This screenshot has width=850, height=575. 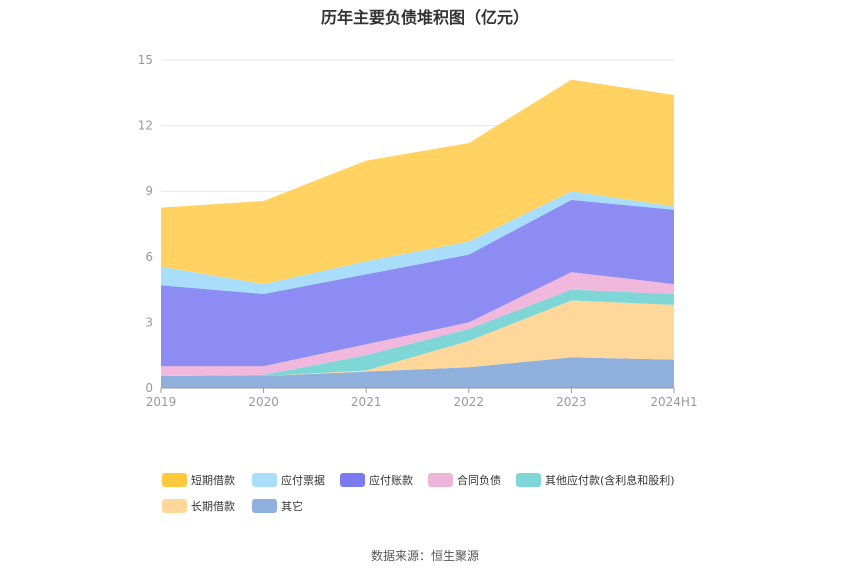 What do you see at coordinates (673, 402) in the screenshot?
I see `x-tick-label: 2024H1` at bounding box center [673, 402].